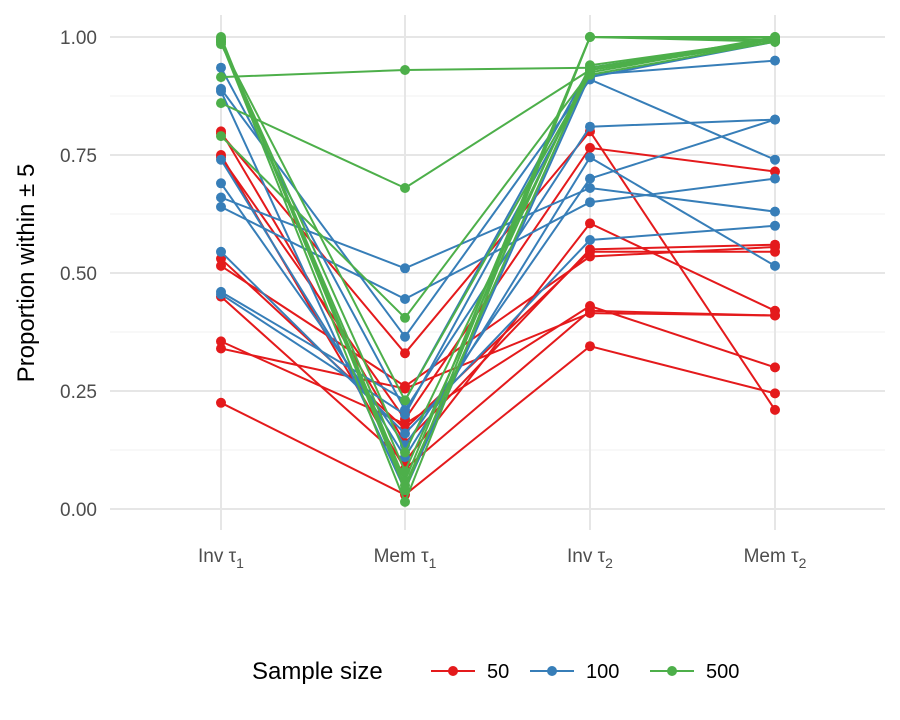 The image size is (900, 720). Describe the element at coordinates (26, 273) in the screenshot. I see `y-axis-title: Proportion within ± 5` at that location.